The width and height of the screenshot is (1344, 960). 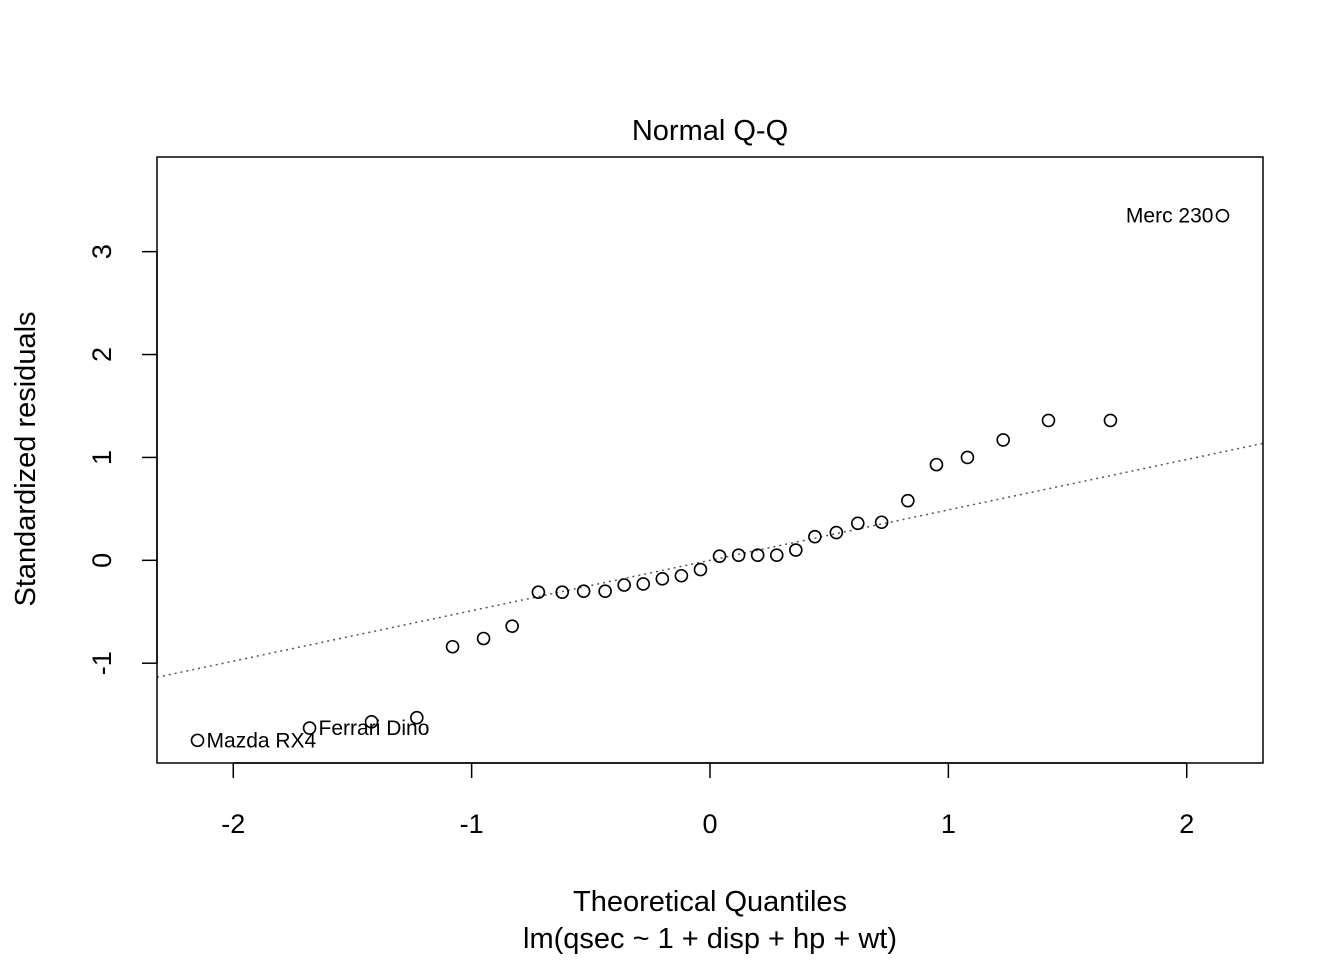 What do you see at coordinates (710, 902) in the screenshot?
I see `x-axis-label: Theoretical Quantiles` at bounding box center [710, 902].